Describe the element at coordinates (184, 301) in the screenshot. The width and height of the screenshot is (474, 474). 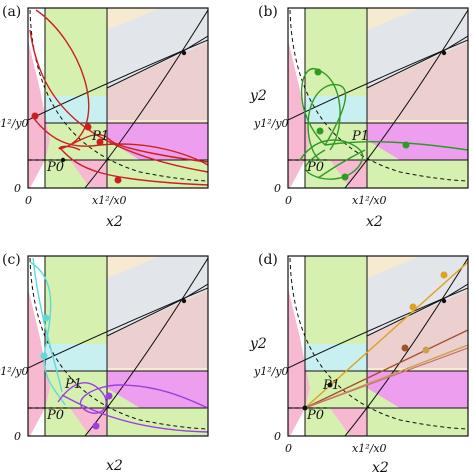
I see `panel-c-intersection` at that location.